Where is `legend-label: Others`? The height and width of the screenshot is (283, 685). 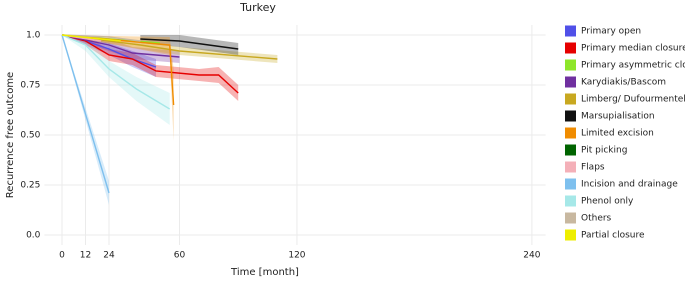 legend-label: Others is located at coordinates (596, 219).